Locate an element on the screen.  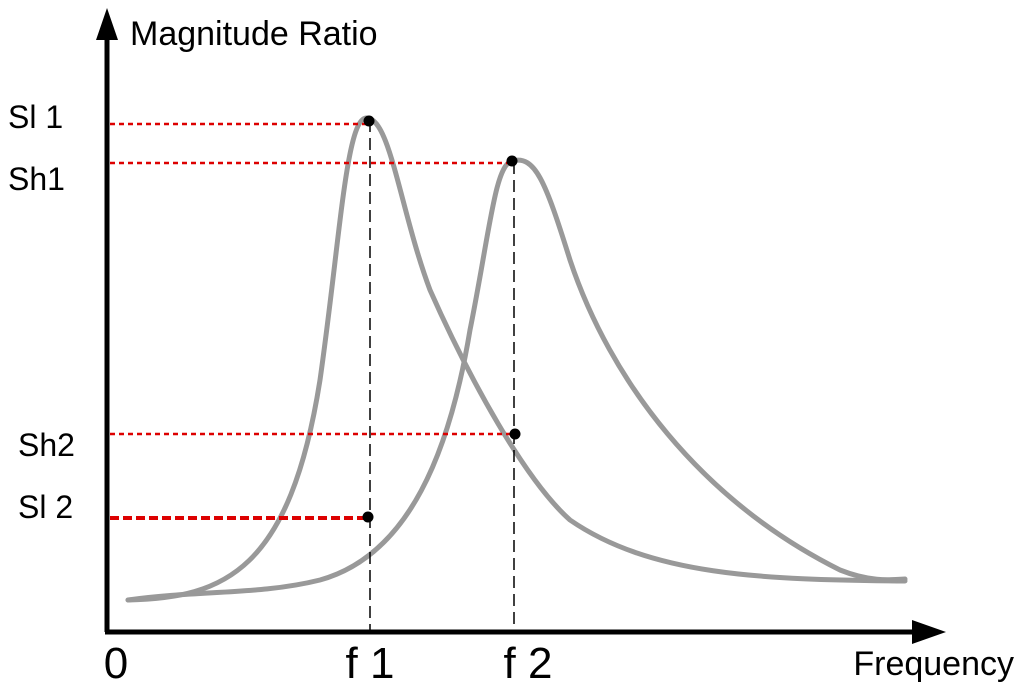
f2-tick-label: f 2 is located at coordinates (528, 663).